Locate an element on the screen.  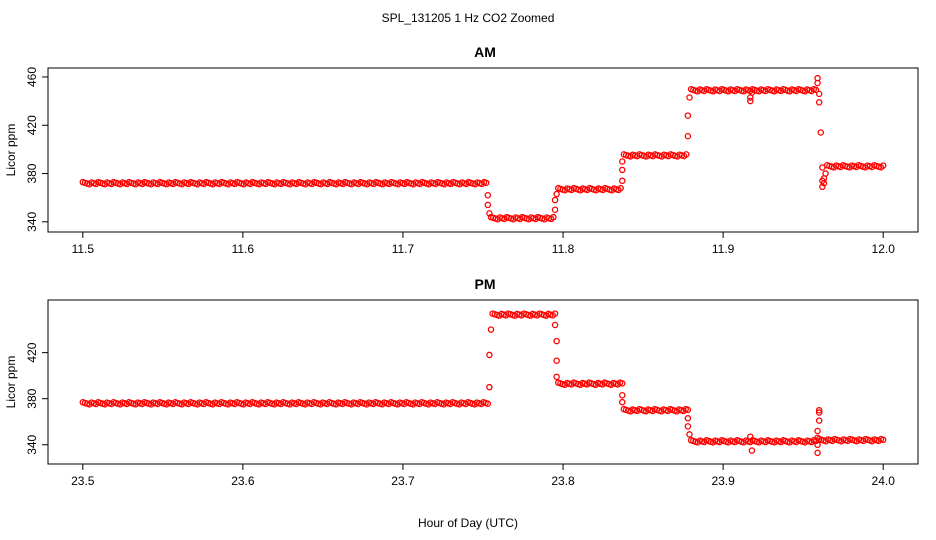
x-axis-label: Hour of Day (UTC) is located at coordinates (468, 523).